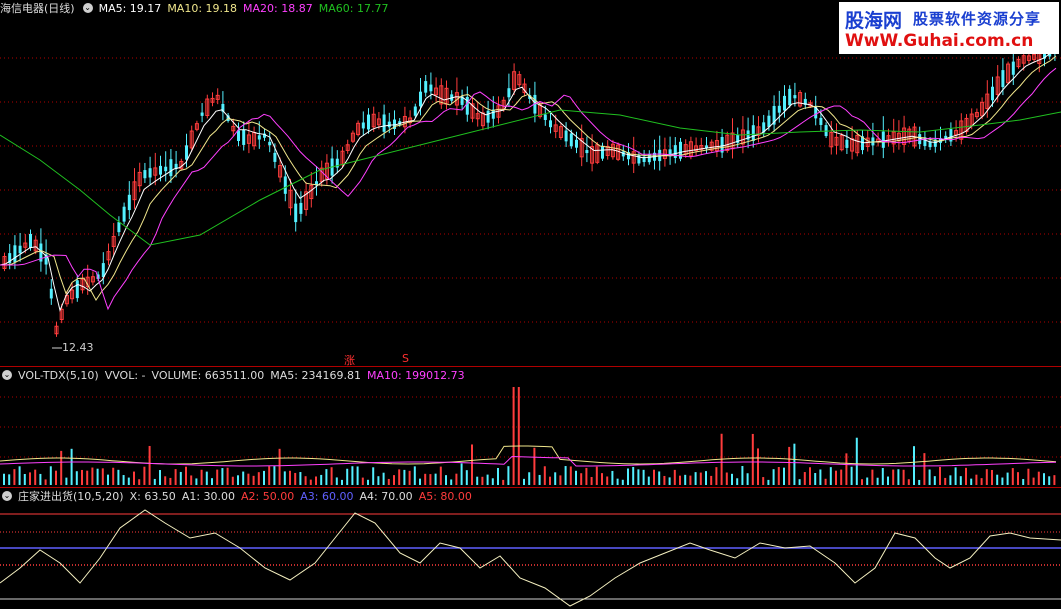  I want to click on signal-rise-marker: 涨, so click(349, 360).